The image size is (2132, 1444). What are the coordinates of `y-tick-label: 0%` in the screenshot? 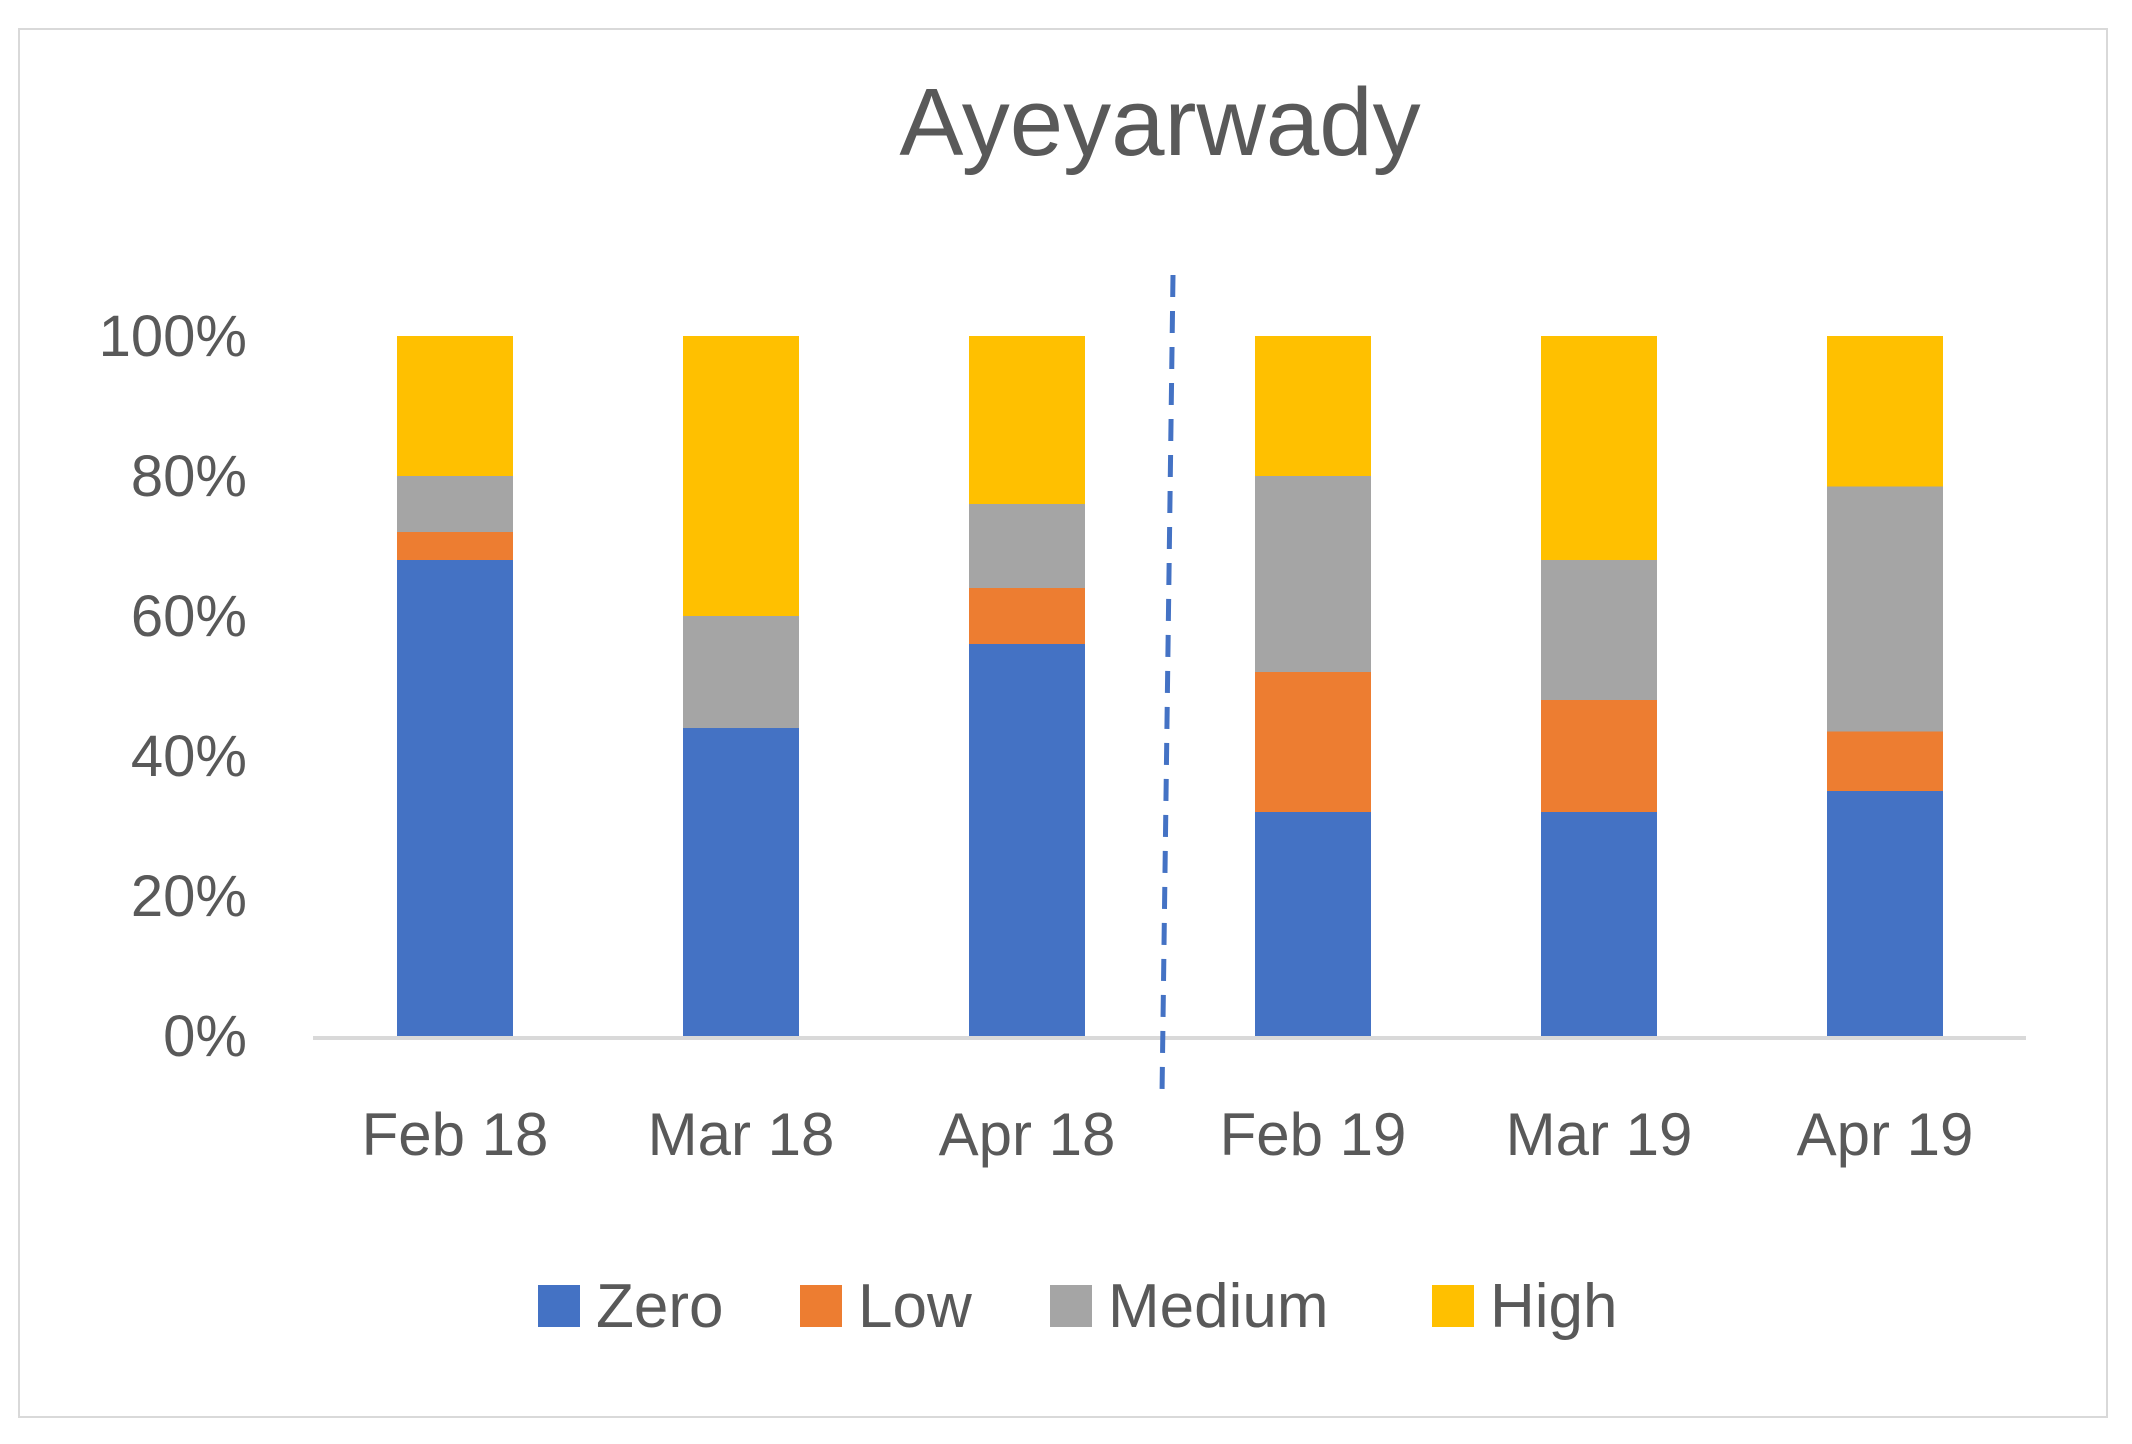 It's located at (205, 1036).